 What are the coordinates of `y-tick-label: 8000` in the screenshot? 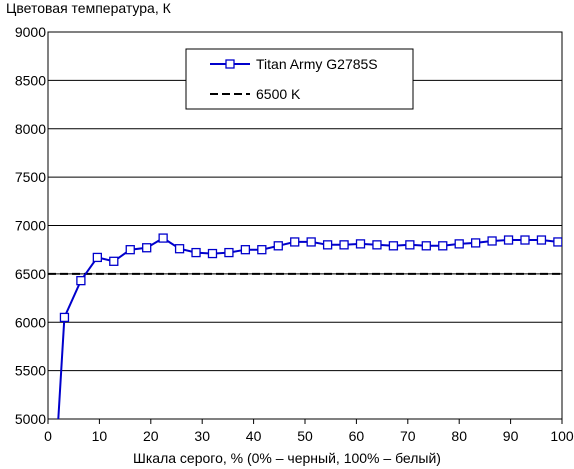 It's located at (30, 129).